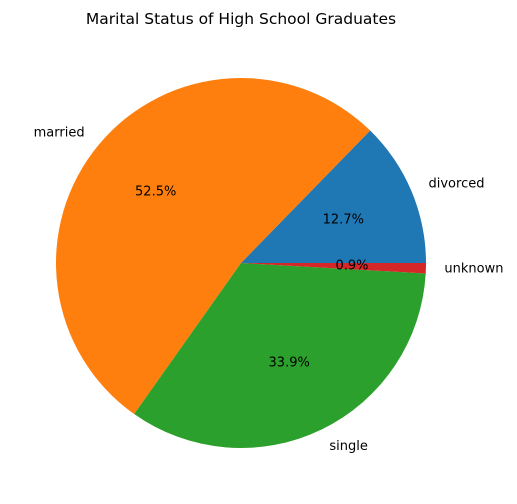  Describe the element at coordinates (343, 219) in the screenshot. I see `percent-label-divorced: 12.7%` at that location.